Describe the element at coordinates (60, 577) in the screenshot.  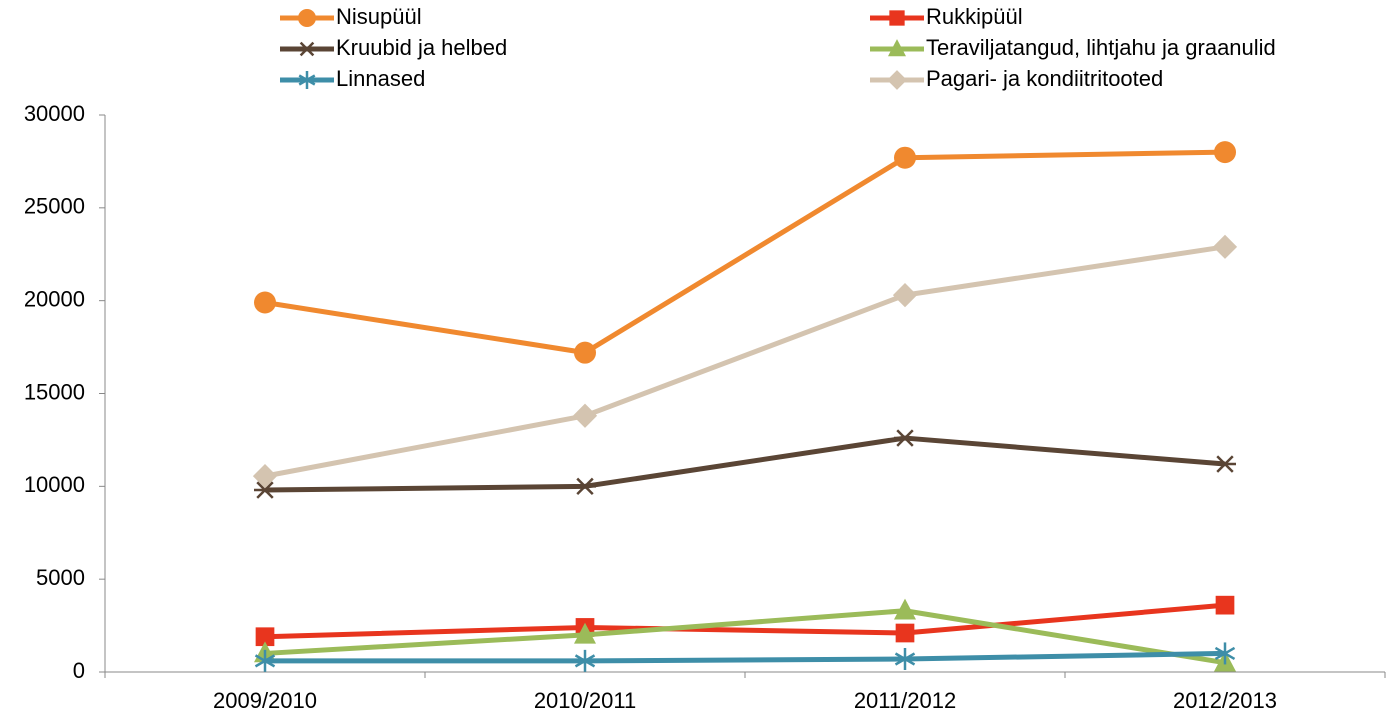
I see `y-tick-label: 5000` at that location.